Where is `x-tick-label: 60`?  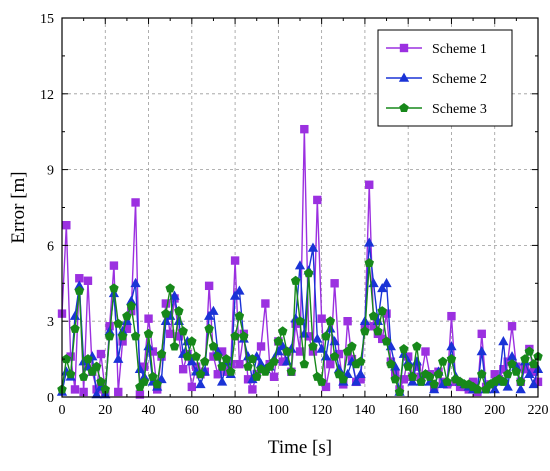
x-tick-label: 60 is located at coordinates (192, 410).